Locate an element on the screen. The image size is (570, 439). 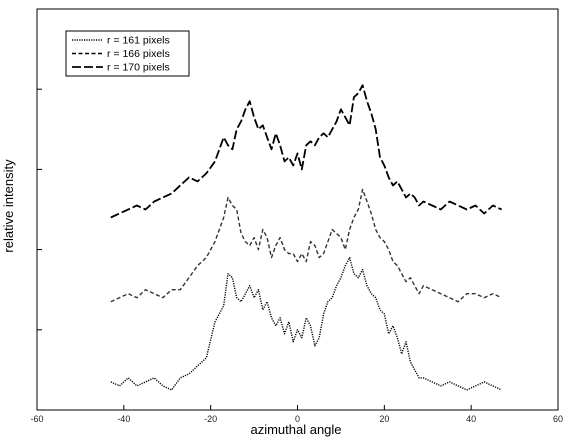
legend-label-3: r = 170 pixels is located at coordinates (138, 68).